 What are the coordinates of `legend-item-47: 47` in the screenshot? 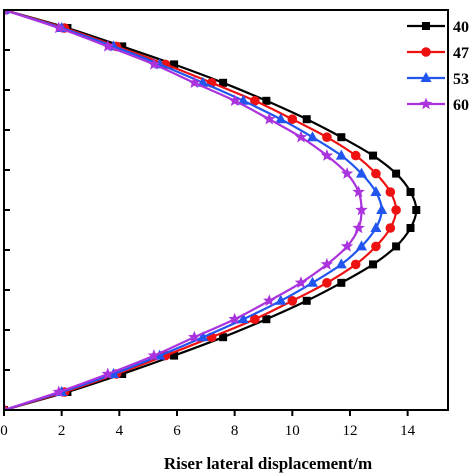 It's located at (438, 53).